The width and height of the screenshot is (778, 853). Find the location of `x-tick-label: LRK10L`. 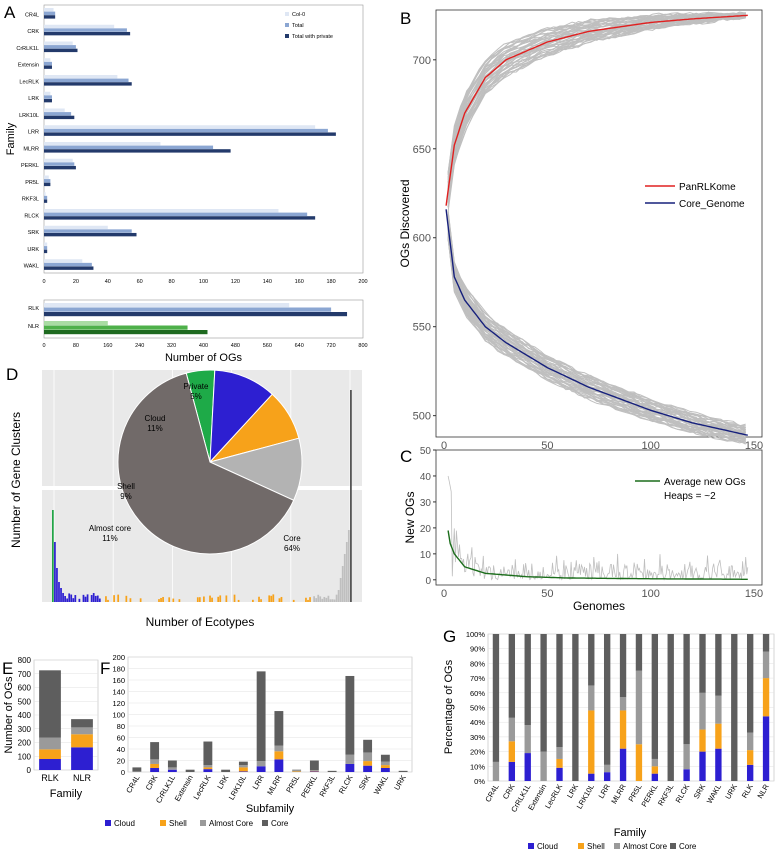

x-tick-label: LRK10L is located at coordinates (237, 788).